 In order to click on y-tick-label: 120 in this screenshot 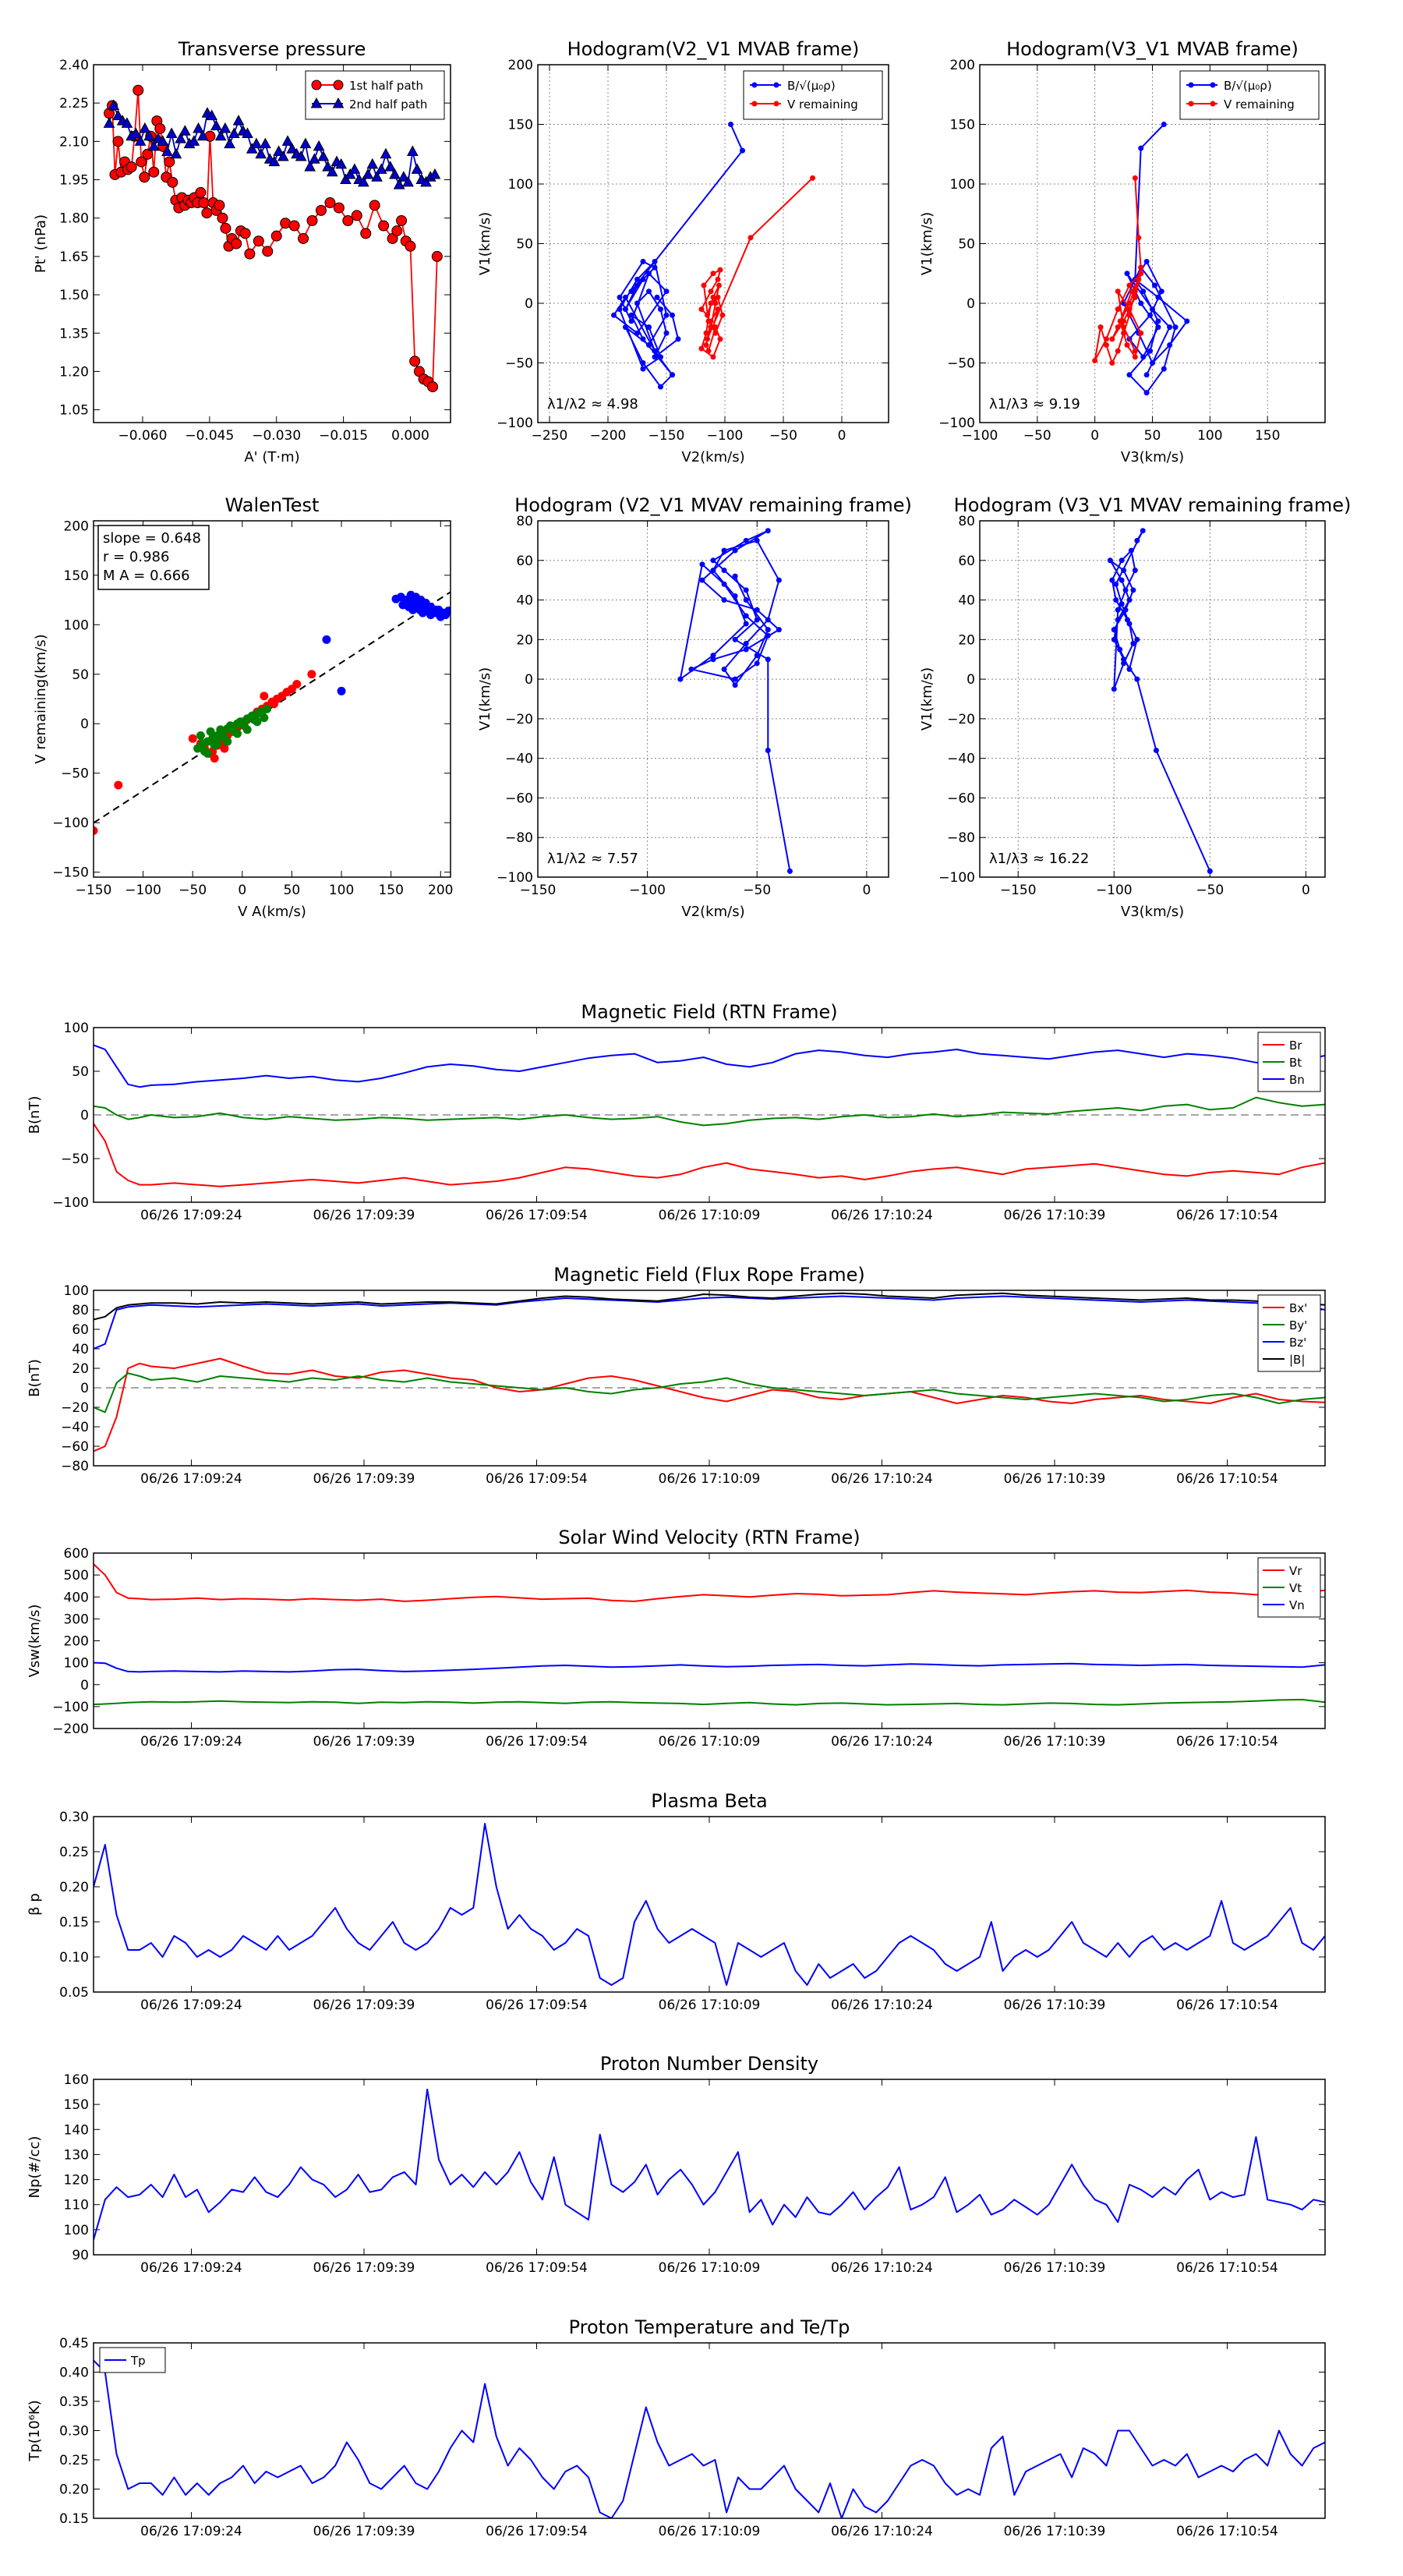, I will do `click(76, 2181)`.